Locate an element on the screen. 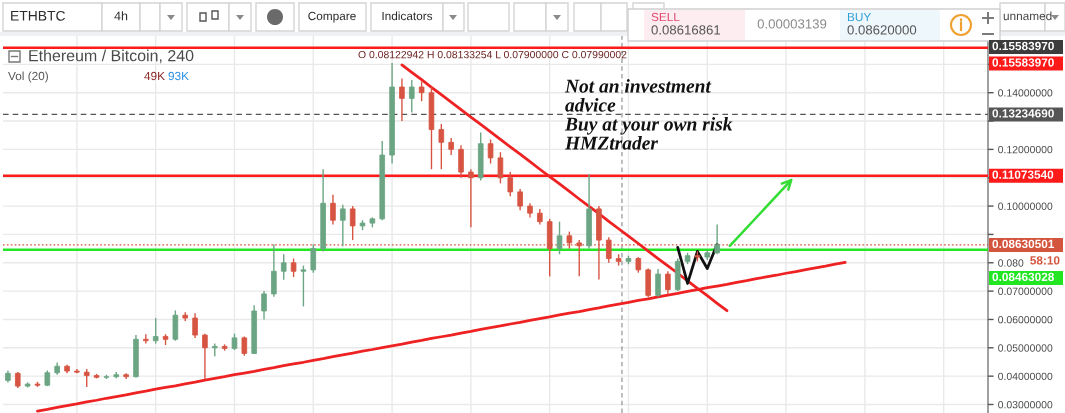  ref-line-label: 0.11073540 is located at coordinates (1023, 174).